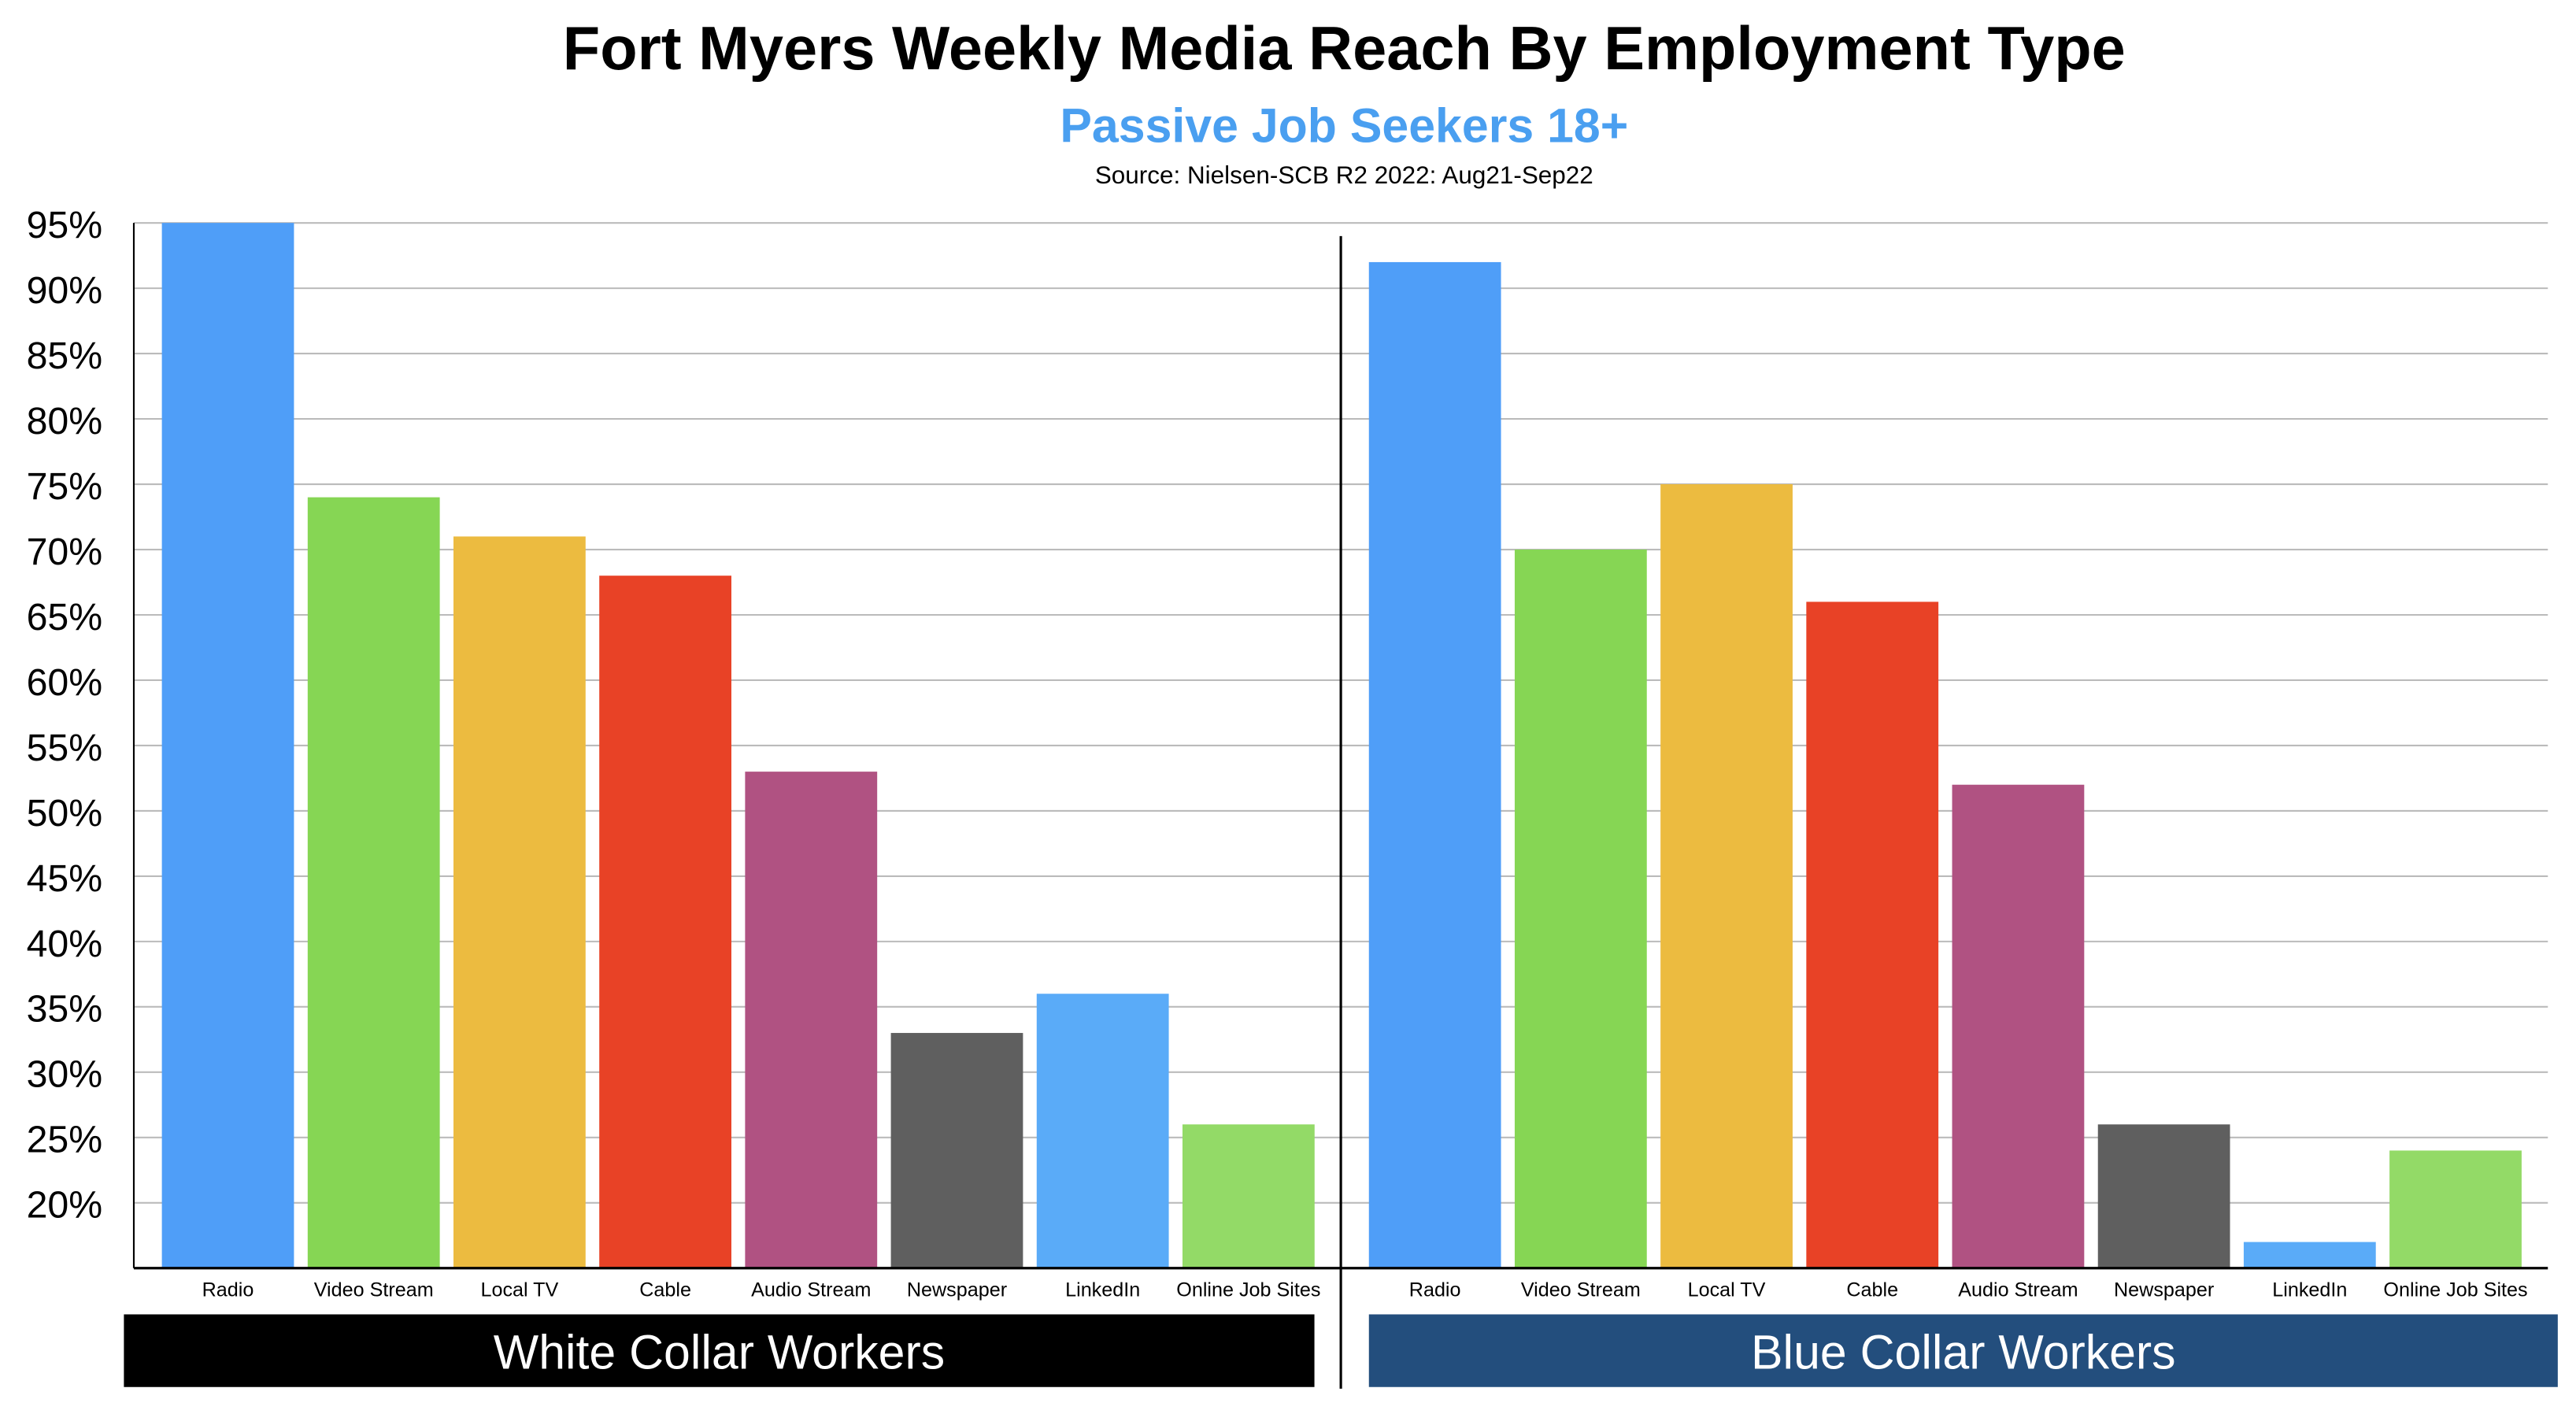 This screenshot has width=2576, height=1425. Describe the element at coordinates (65, 1009) in the screenshot. I see `y-tick-label: 35%` at that location.